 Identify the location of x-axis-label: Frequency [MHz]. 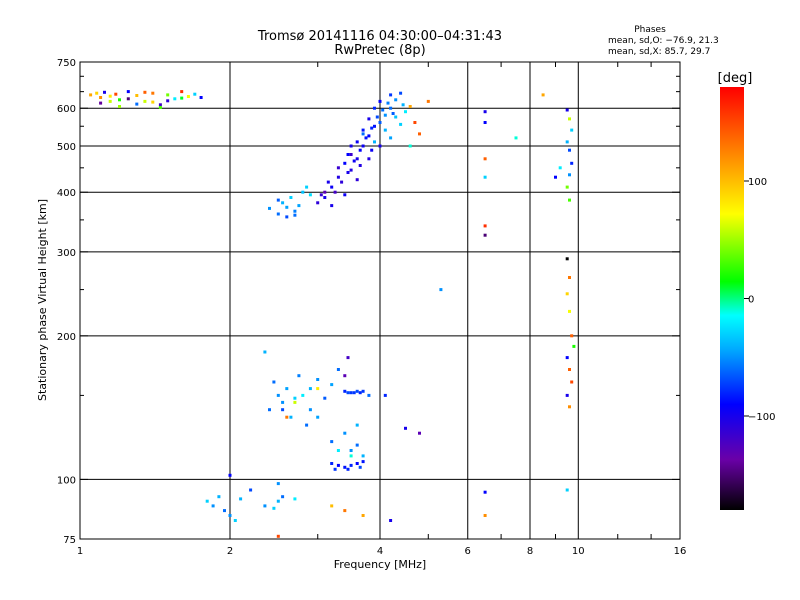
(380, 564).